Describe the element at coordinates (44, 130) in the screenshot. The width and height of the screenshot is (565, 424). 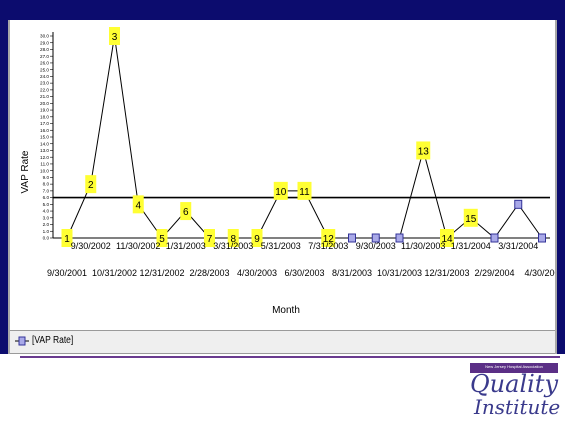
I see `y-tick-label: 16.0` at that location.